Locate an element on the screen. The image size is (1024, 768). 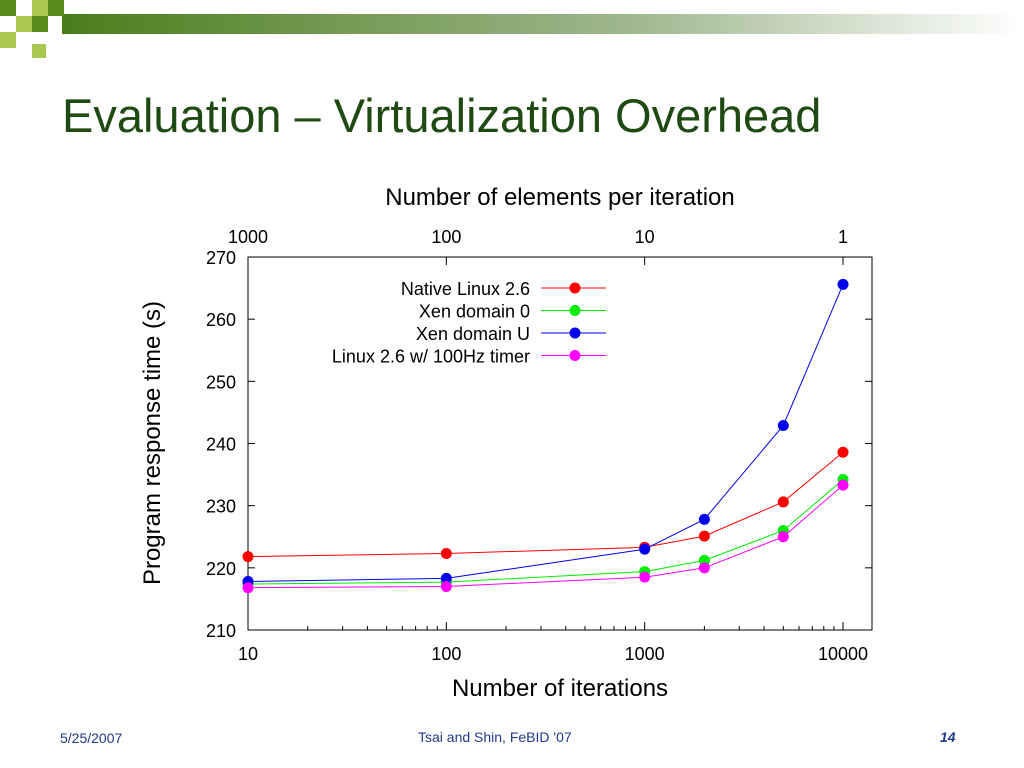
footer-credit: Tsai and Shin, FeBID '07 is located at coordinates (495, 737).